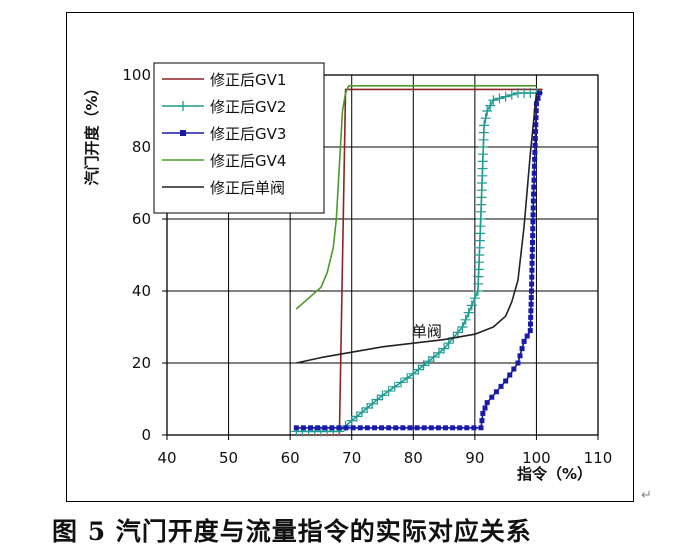 The image size is (680, 557). Describe the element at coordinates (248, 80) in the screenshot. I see `legend-label-1: 修正后GV1` at that location.